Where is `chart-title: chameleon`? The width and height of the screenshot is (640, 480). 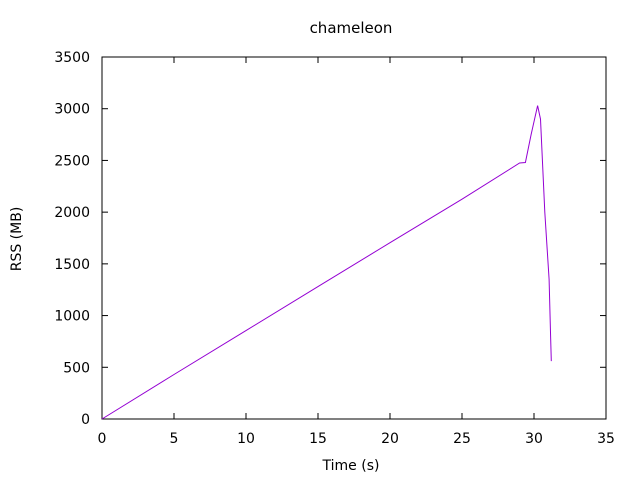 chart-title: chameleon is located at coordinates (351, 28).